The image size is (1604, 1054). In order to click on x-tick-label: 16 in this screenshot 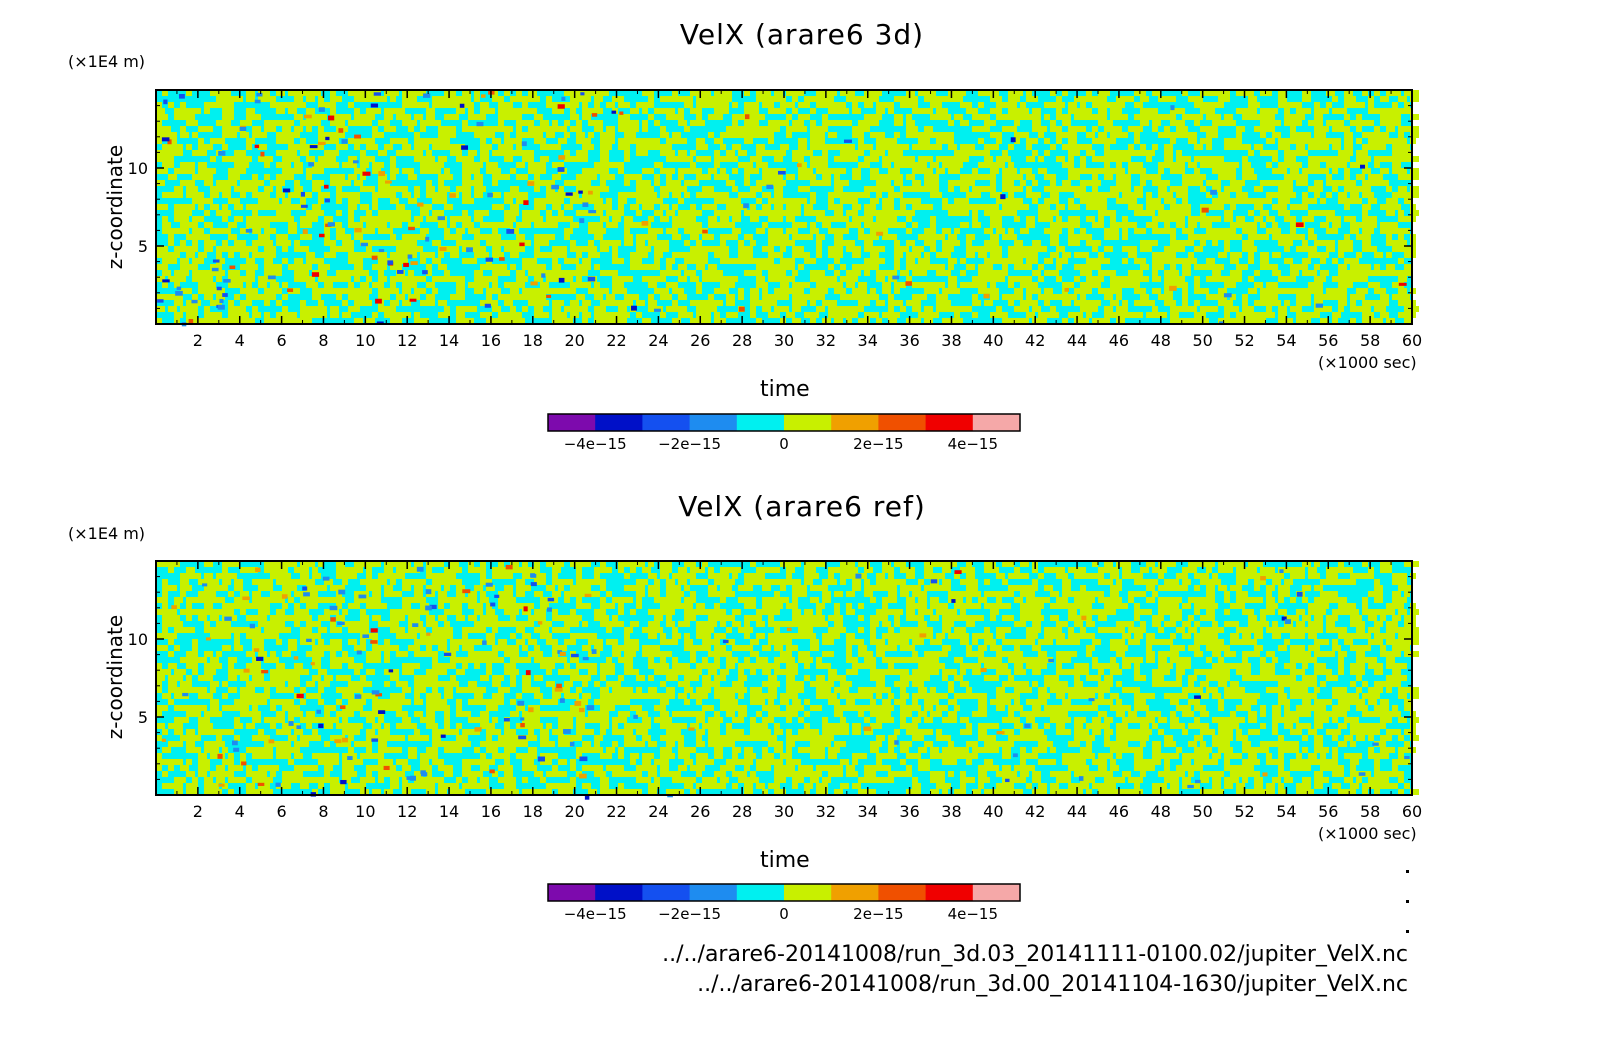, I will do `click(491, 340)`.